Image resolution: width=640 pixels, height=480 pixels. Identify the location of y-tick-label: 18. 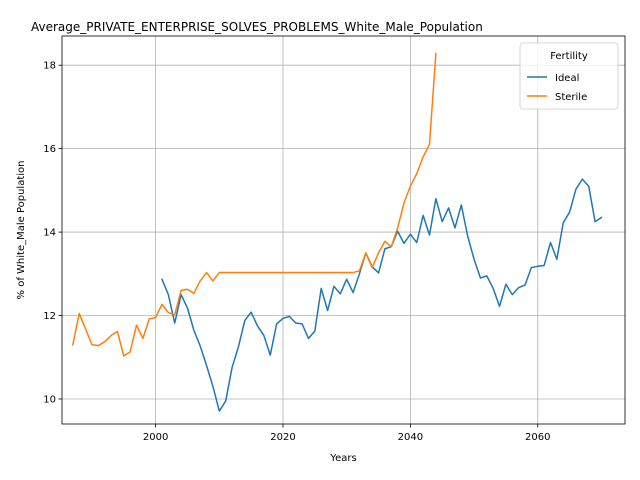
(49, 66).